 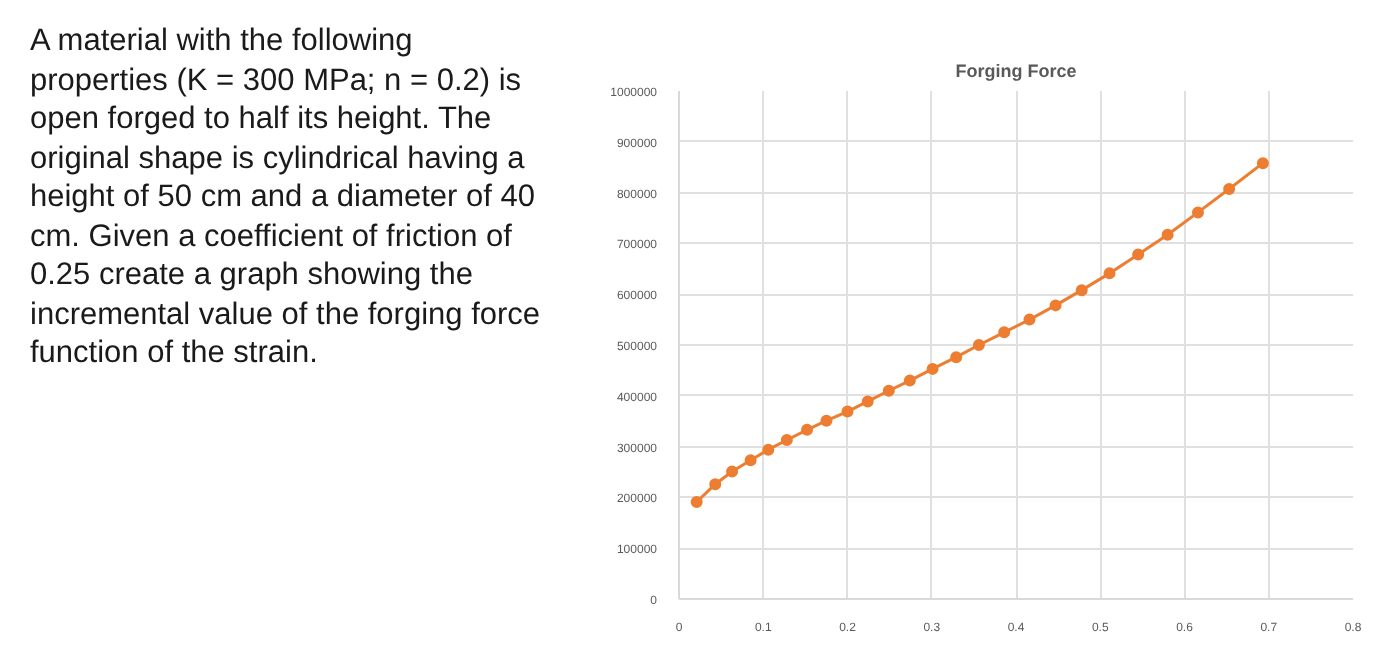 What do you see at coordinates (1016, 71) in the screenshot?
I see `chart-title: Forging Force` at bounding box center [1016, 71].